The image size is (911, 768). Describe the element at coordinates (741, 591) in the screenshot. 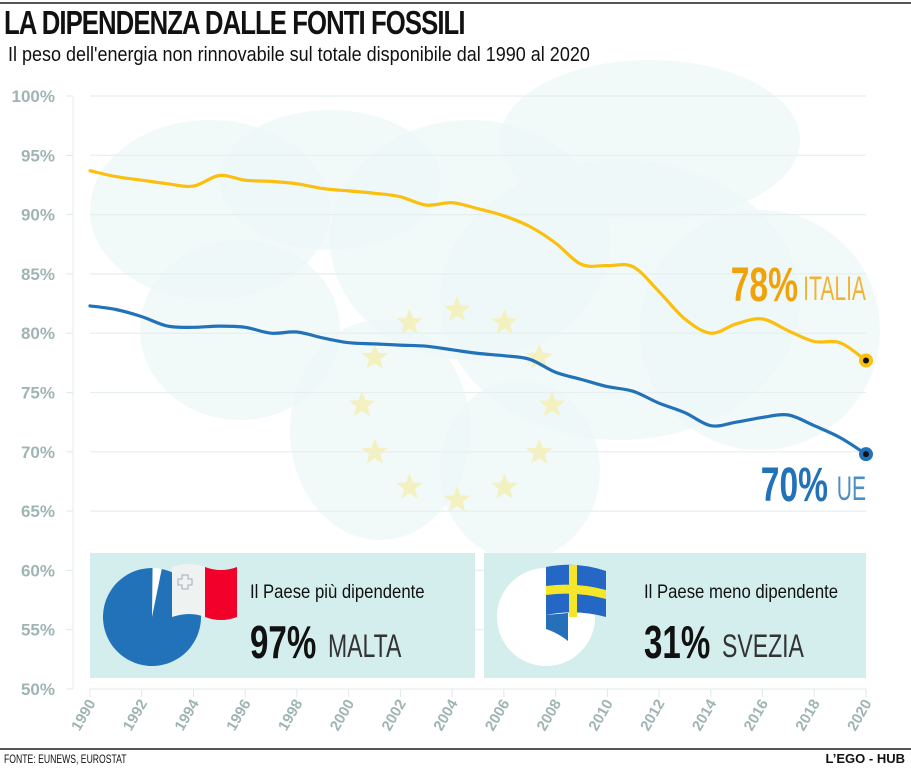

I see `card-label: Il Paese meno dipendente` at that location.